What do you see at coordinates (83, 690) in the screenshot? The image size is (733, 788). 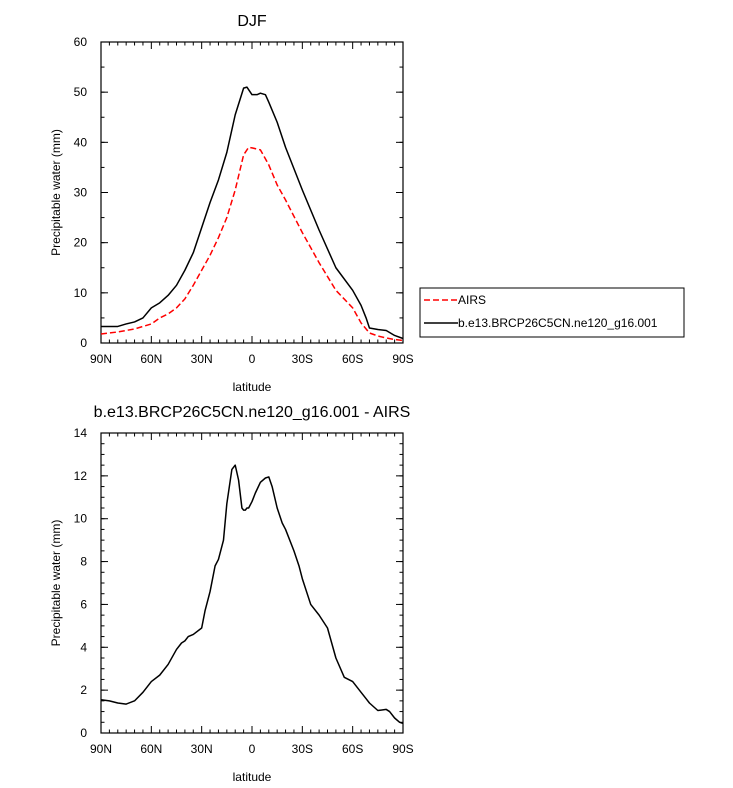 I see `y-tick-label: 2` at bounding box center [83, 690].